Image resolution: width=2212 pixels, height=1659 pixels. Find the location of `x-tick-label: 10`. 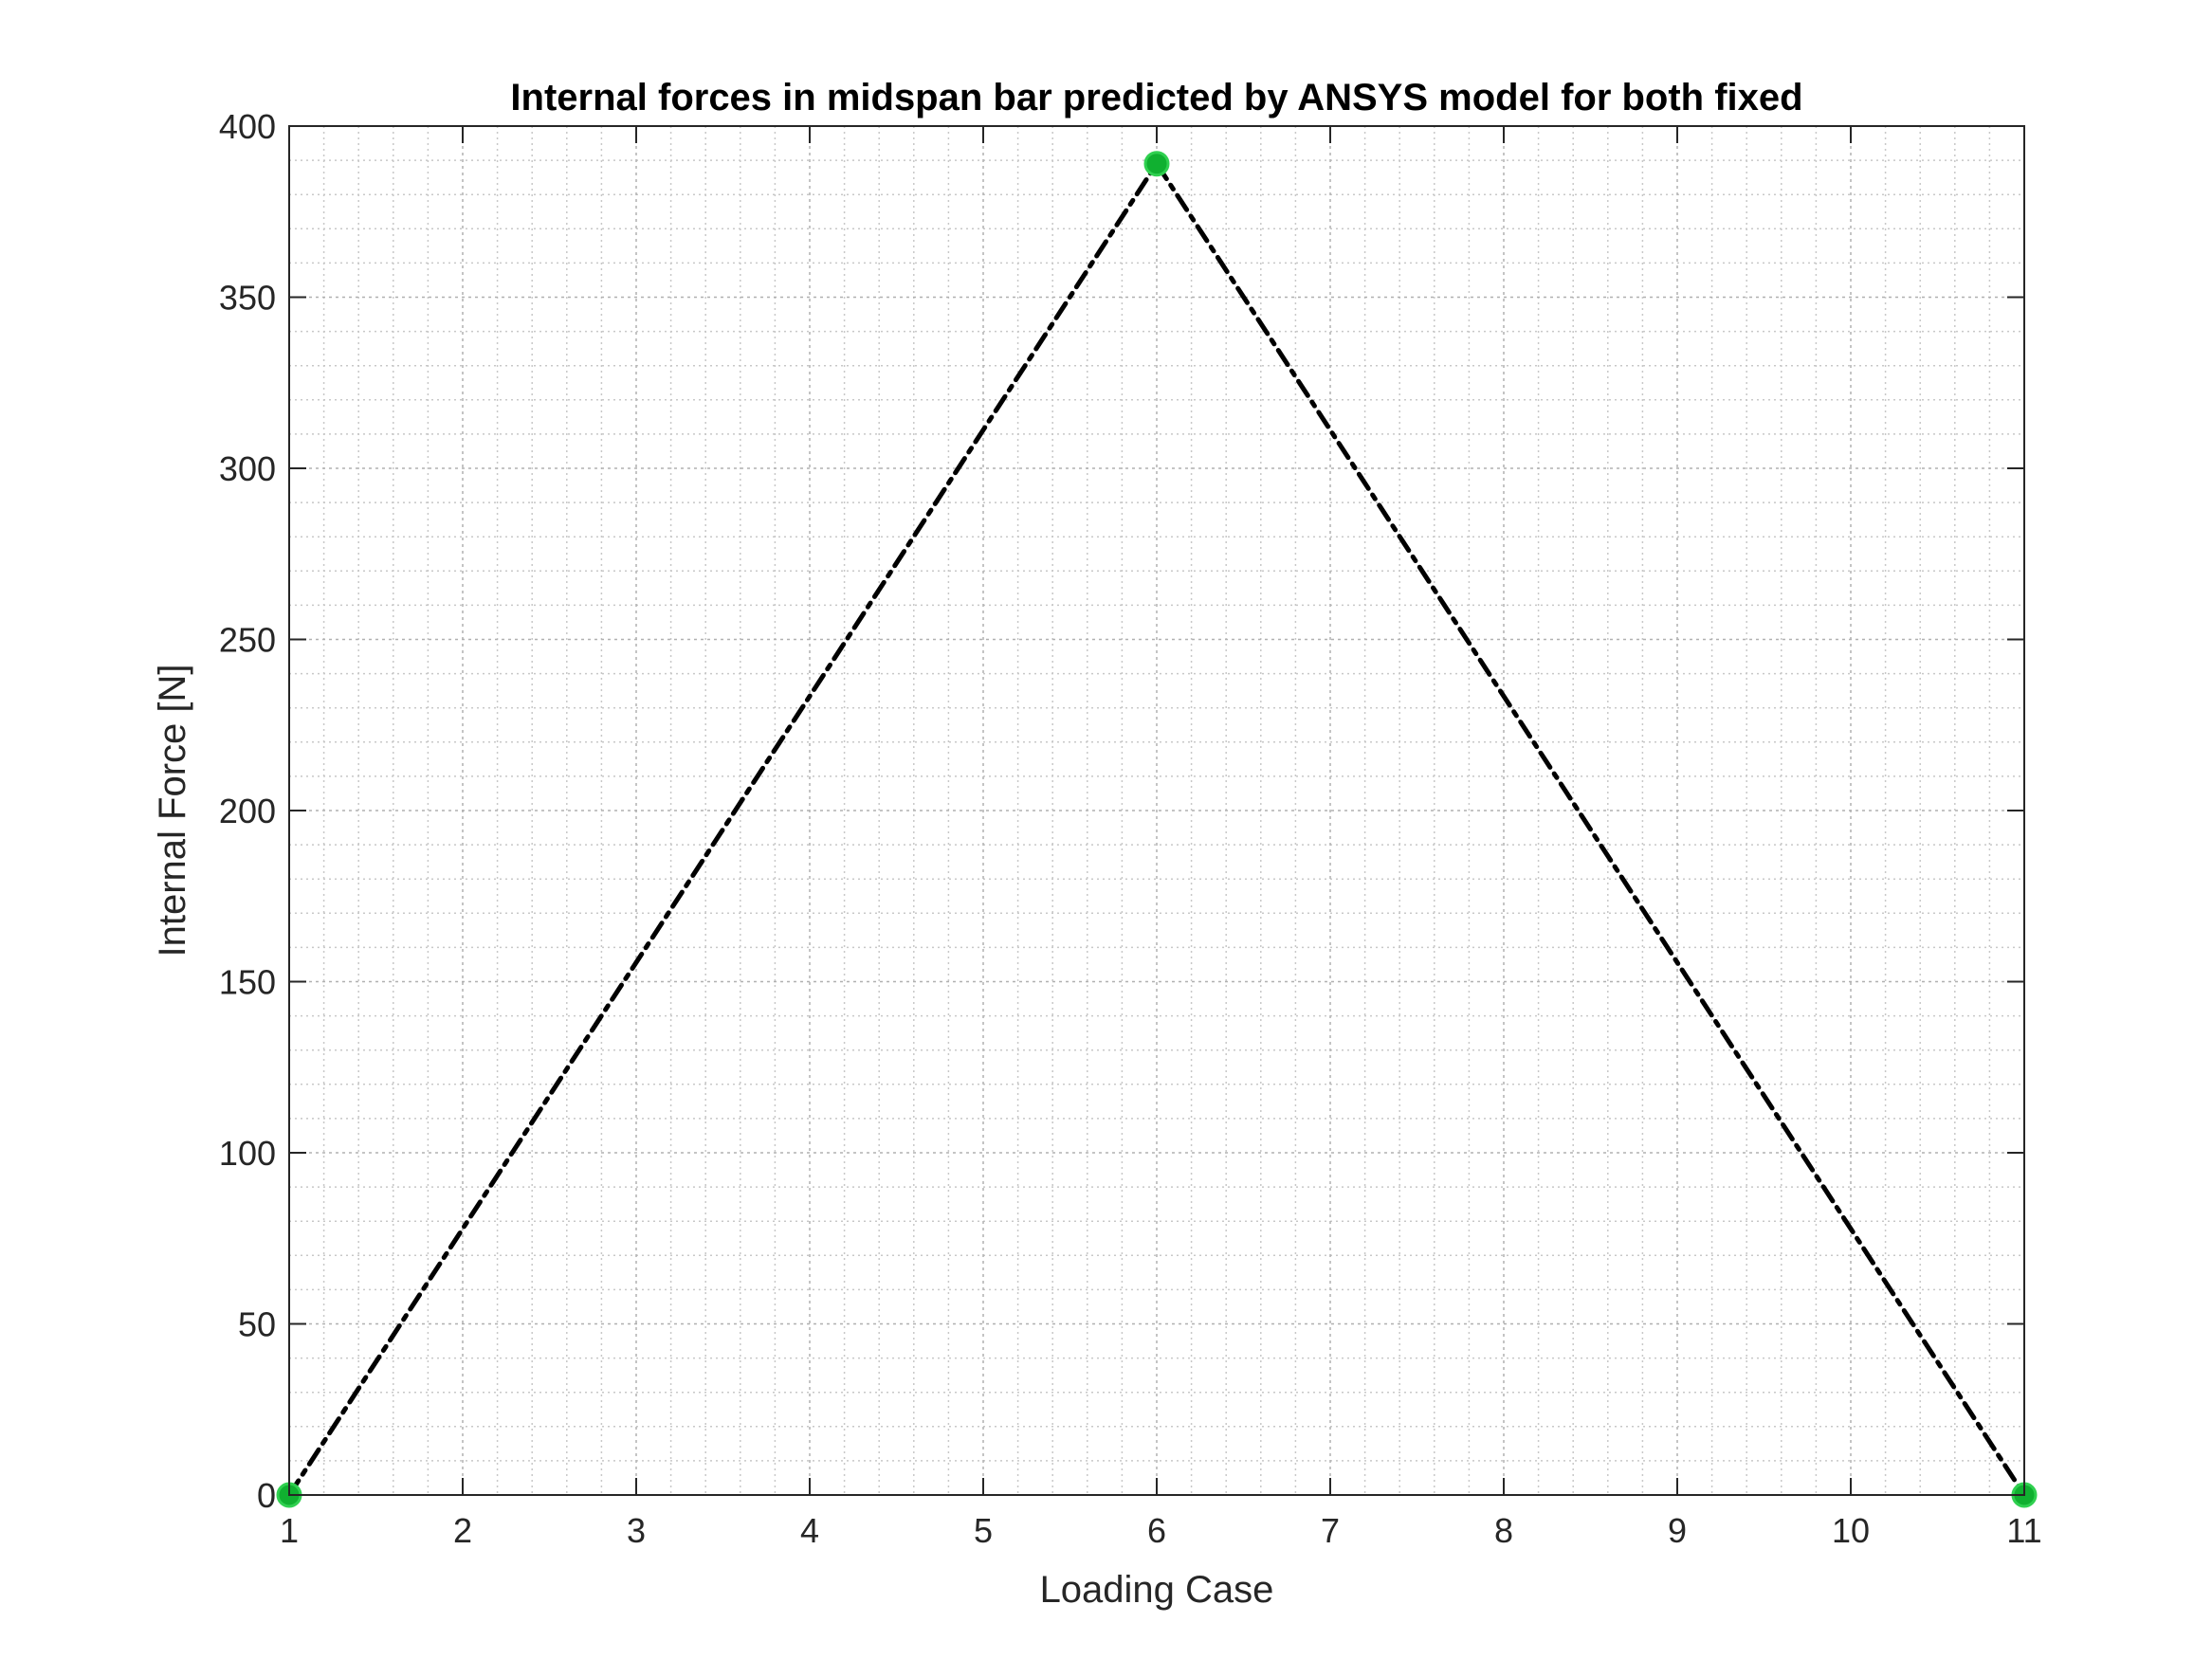

x-tick-label: 10 is located at coordinates (1851, 1530).